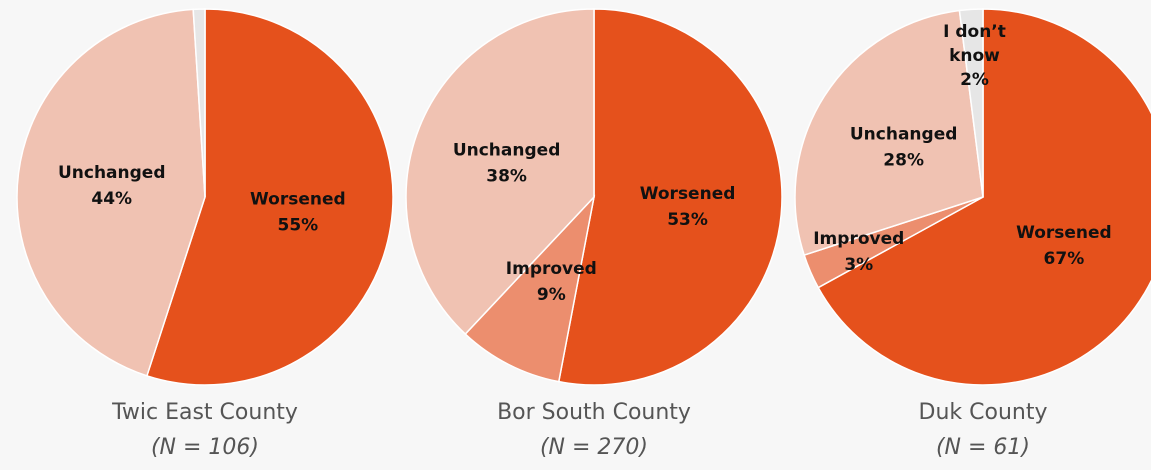 The height and width of the screenshot is (470, 1151). Describe the element at coordinates (974, 56) in the screenshot. I see `slice-label-line: know` at that location.